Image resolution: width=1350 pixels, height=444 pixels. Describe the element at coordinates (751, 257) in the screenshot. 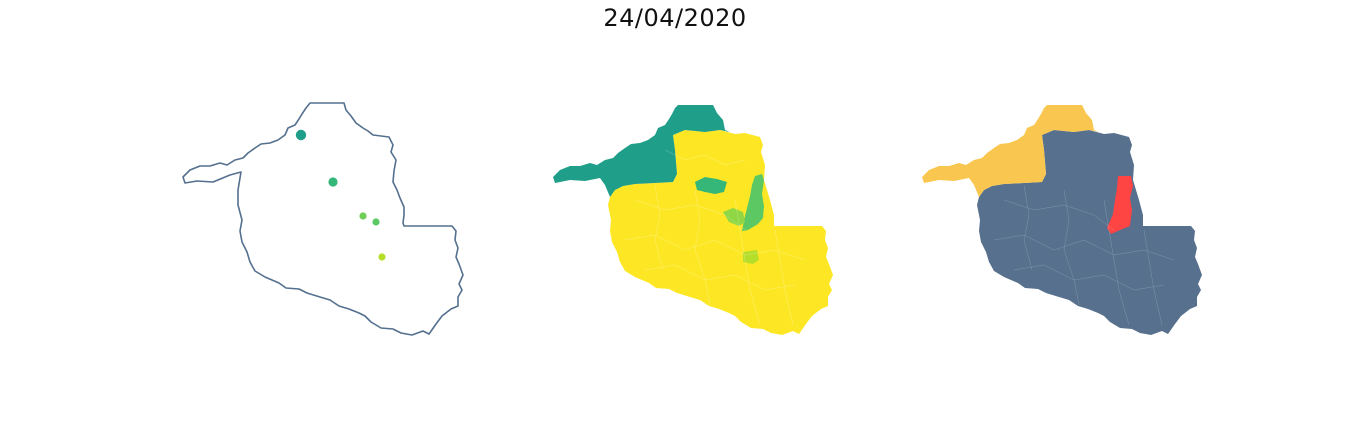

I see `region-lime-south` at that location.